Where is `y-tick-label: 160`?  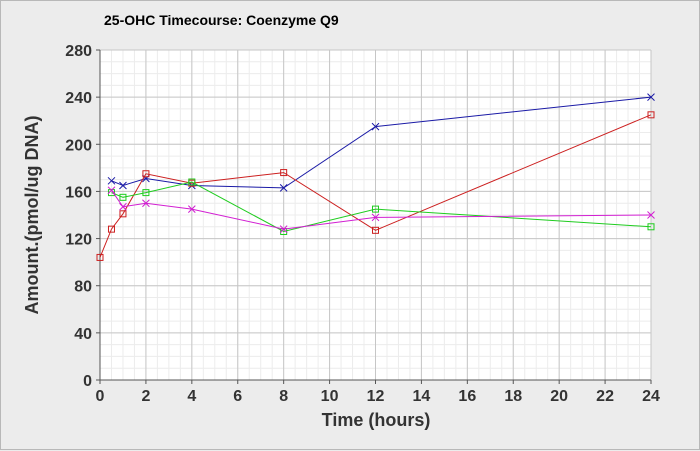
y-tick-label: 160 is located at coordinates (78, 192).